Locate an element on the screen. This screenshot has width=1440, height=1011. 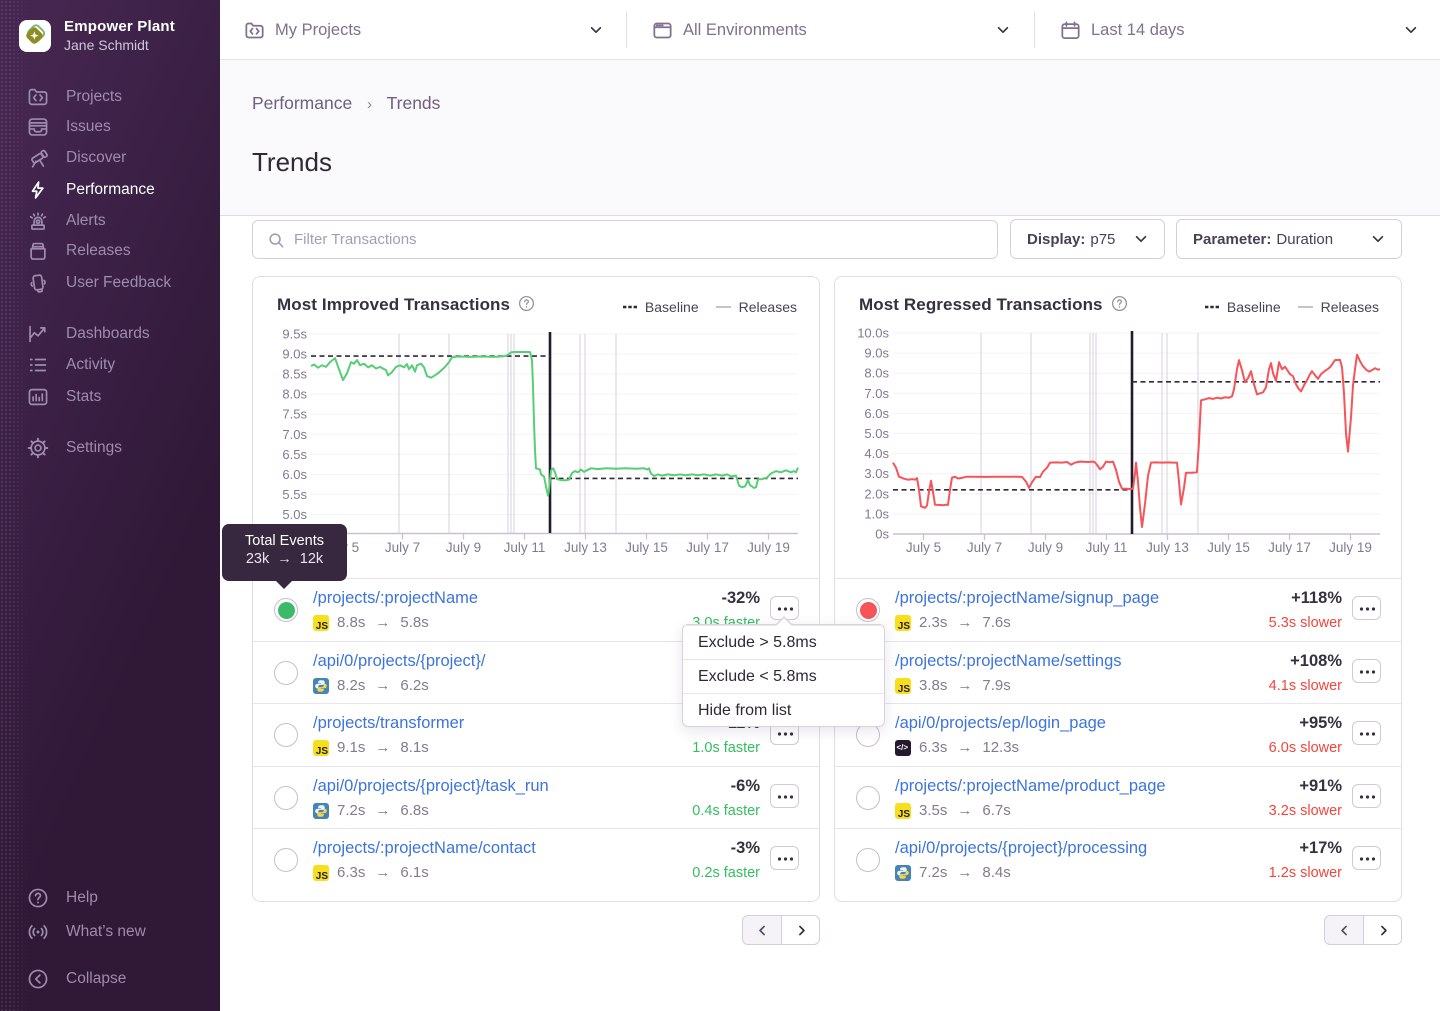
svg-text: 7.5s is located at coordinates (294, 414).